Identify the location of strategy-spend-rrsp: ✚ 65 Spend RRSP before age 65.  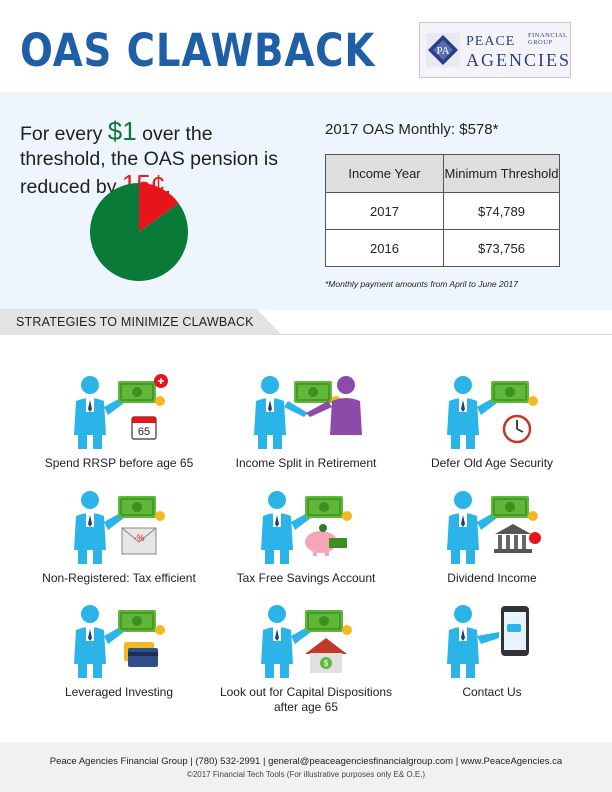
(119, 422).